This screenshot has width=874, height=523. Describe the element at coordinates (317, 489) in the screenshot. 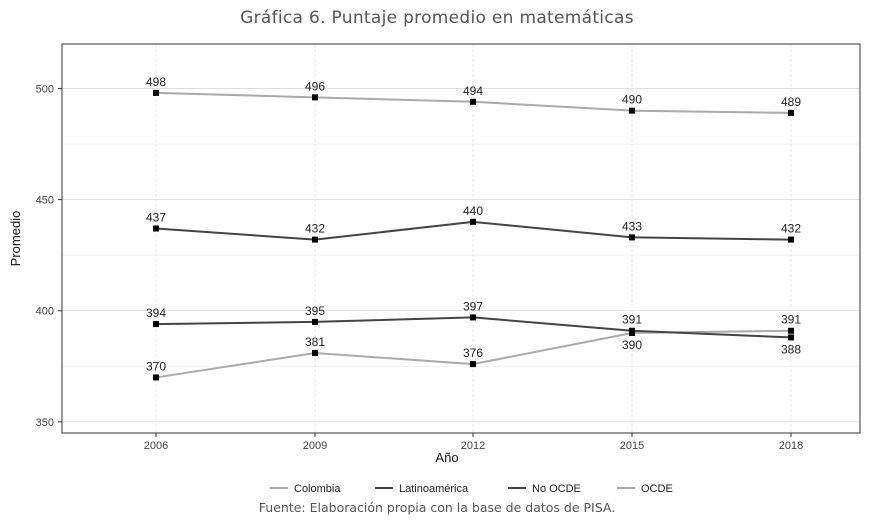

I see `legend-label: Colombia` at that location.